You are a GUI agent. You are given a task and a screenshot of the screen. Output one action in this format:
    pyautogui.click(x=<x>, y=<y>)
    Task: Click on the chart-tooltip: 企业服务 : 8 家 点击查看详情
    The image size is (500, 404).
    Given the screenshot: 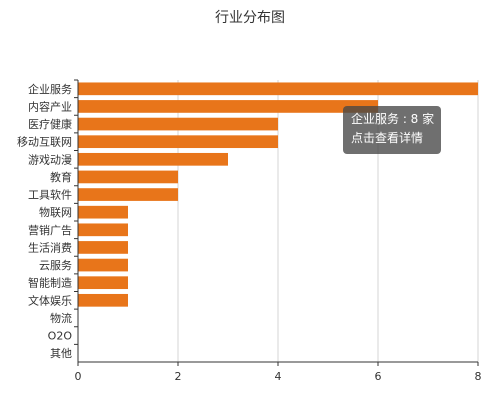 What is the action you would take?
    pyautogui.click(x=392, y=130)
    